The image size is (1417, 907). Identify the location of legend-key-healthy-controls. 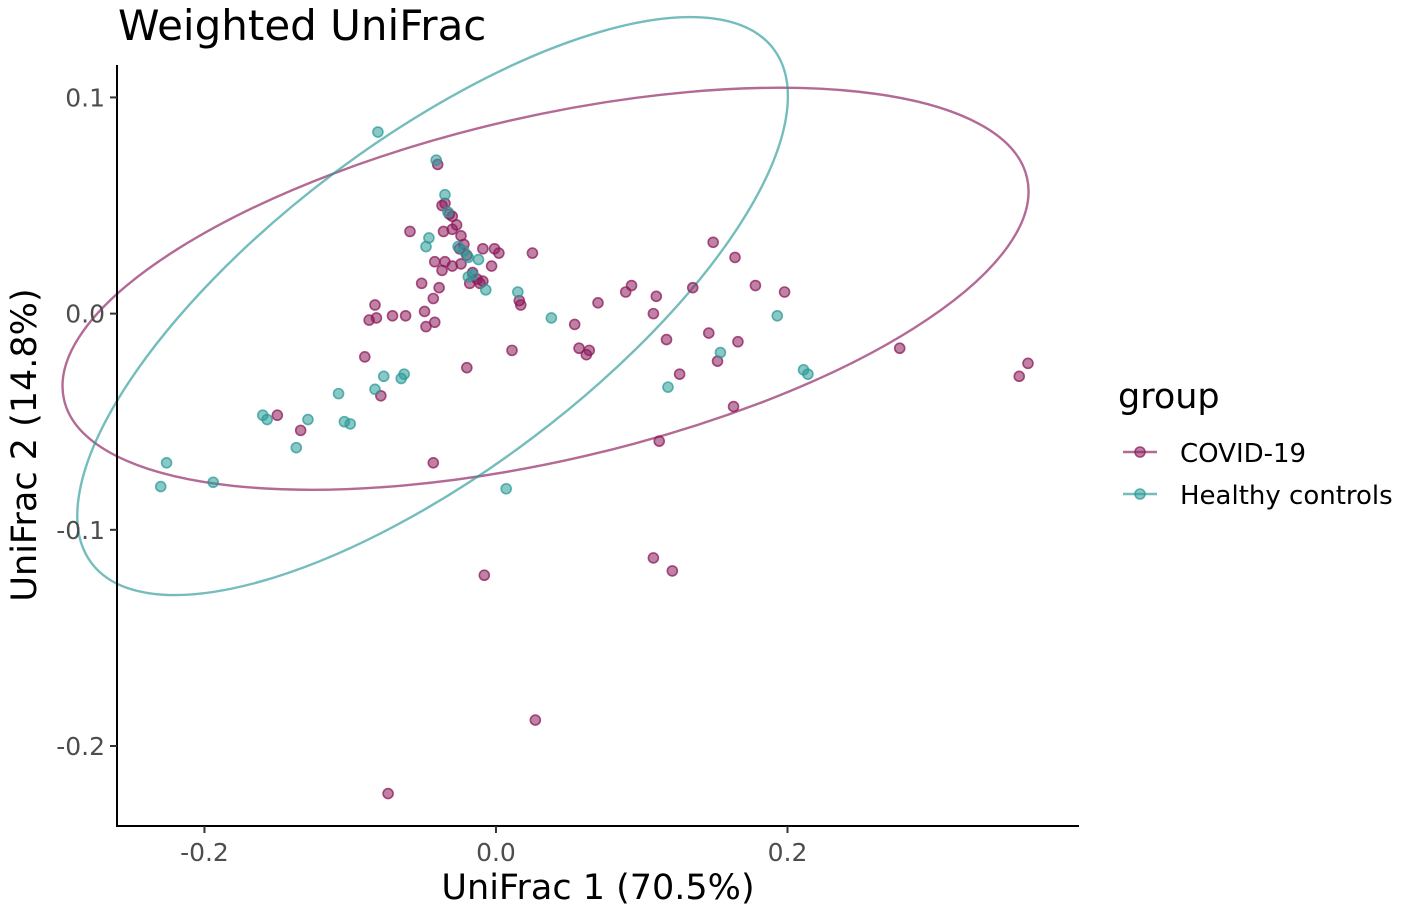
(1140, 494).